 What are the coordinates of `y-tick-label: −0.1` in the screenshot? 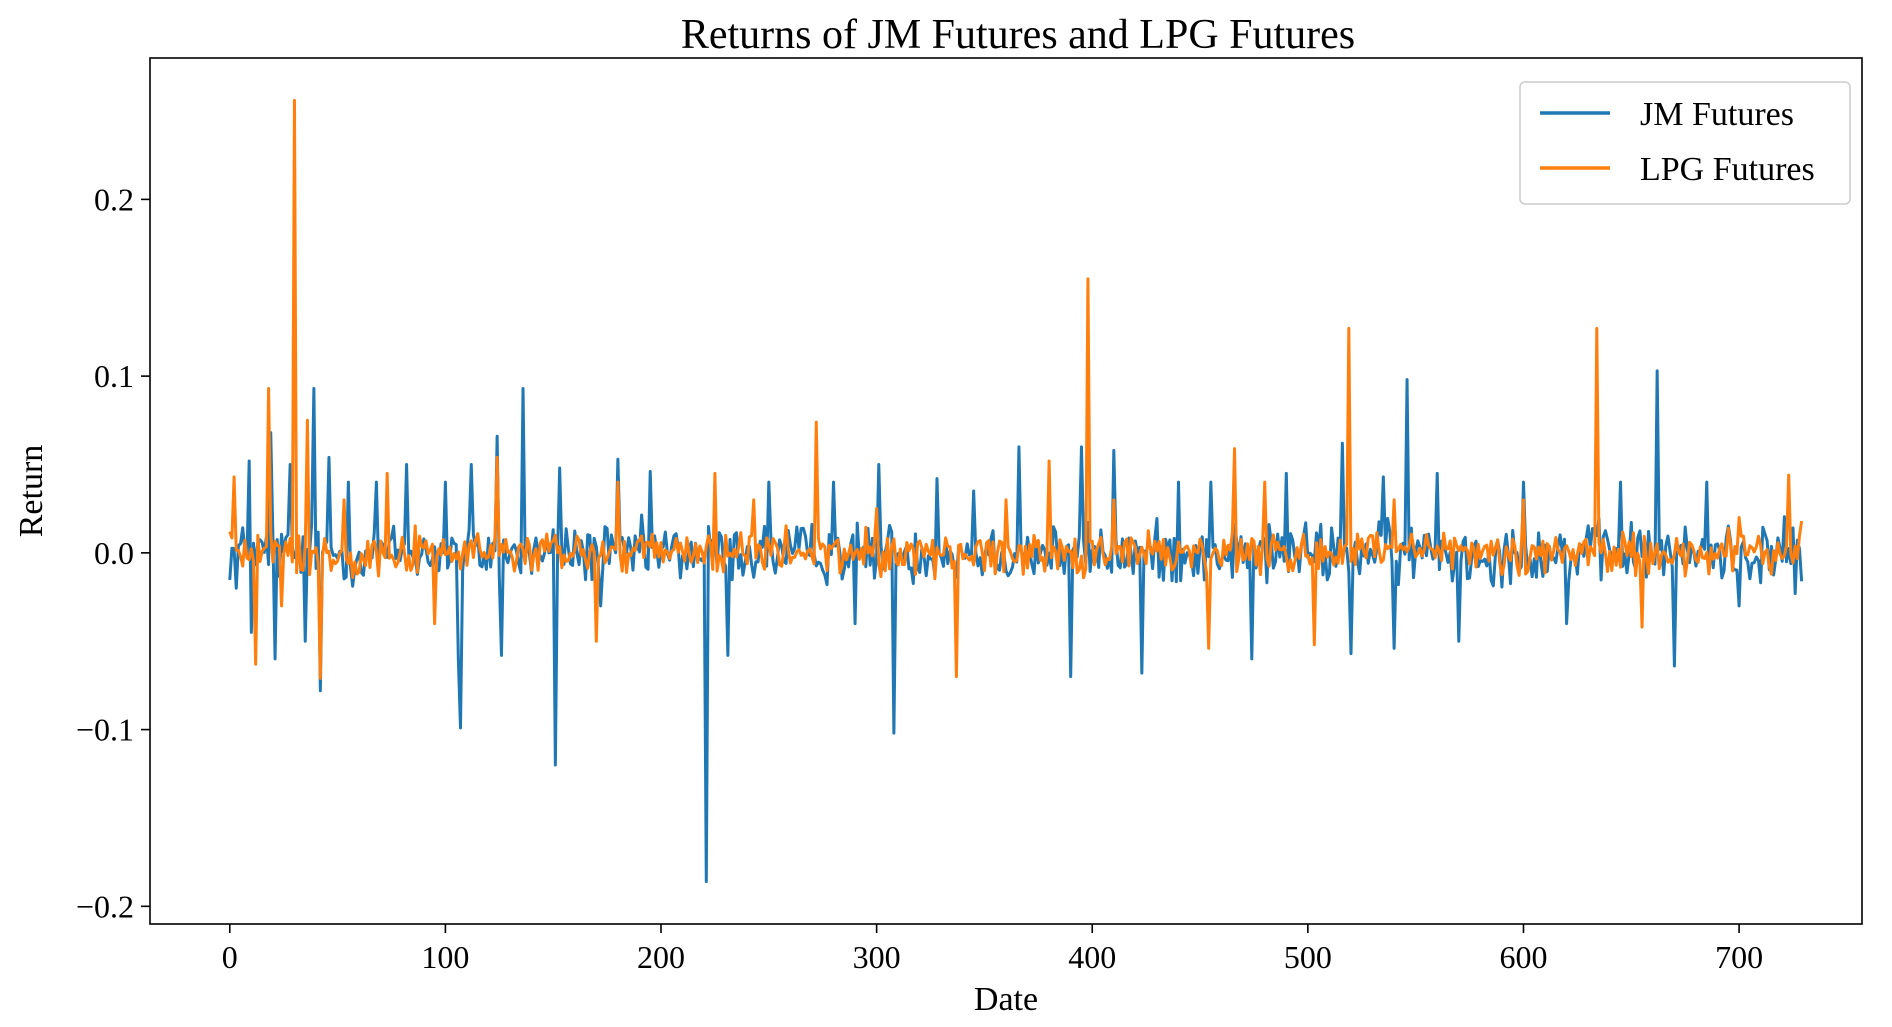 It's located at (105, 730).